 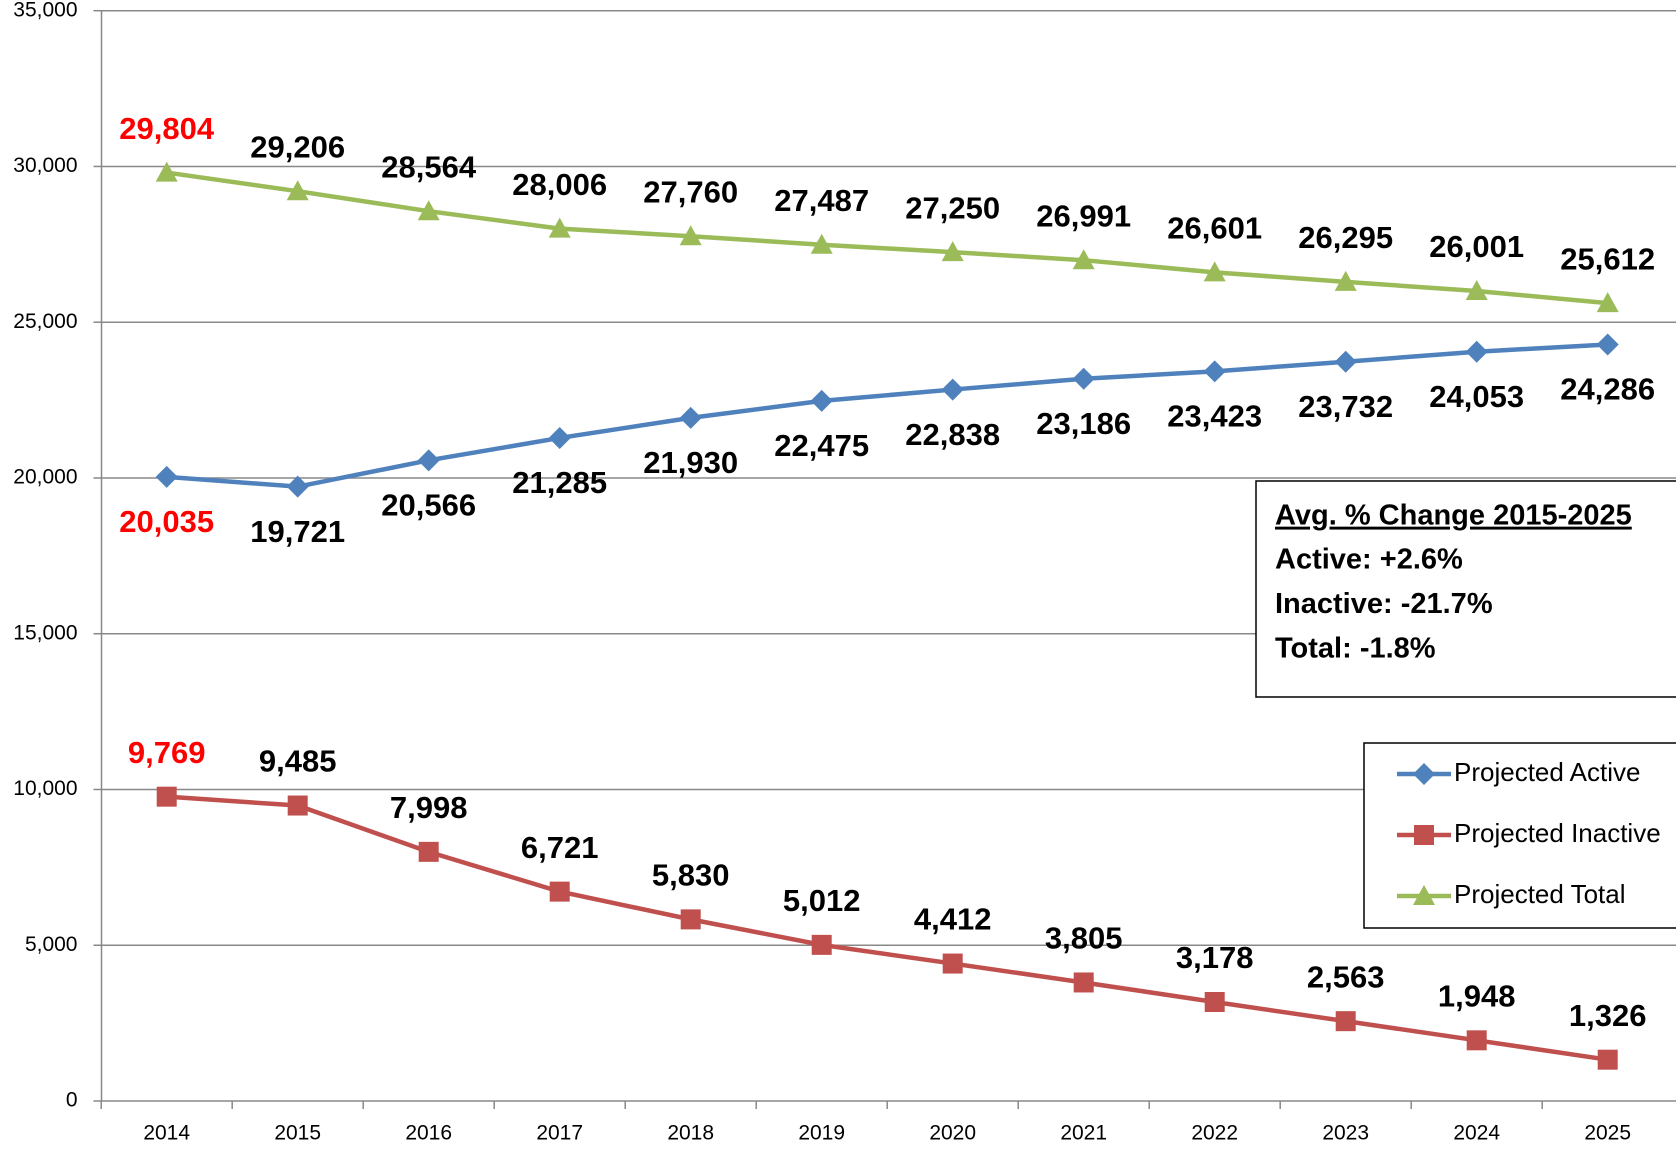 I want to click on legend-label: Projected Active, so click(x=1547, y=772).